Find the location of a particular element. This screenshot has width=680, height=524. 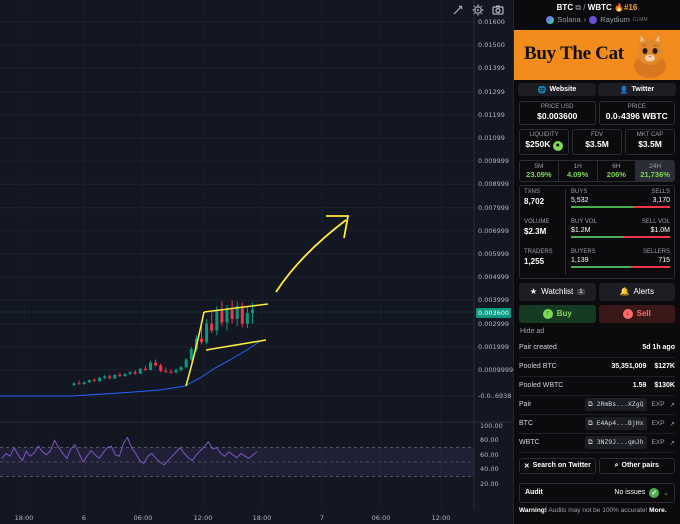

twitter-label: Twitter is located at coordinates (643, 89).